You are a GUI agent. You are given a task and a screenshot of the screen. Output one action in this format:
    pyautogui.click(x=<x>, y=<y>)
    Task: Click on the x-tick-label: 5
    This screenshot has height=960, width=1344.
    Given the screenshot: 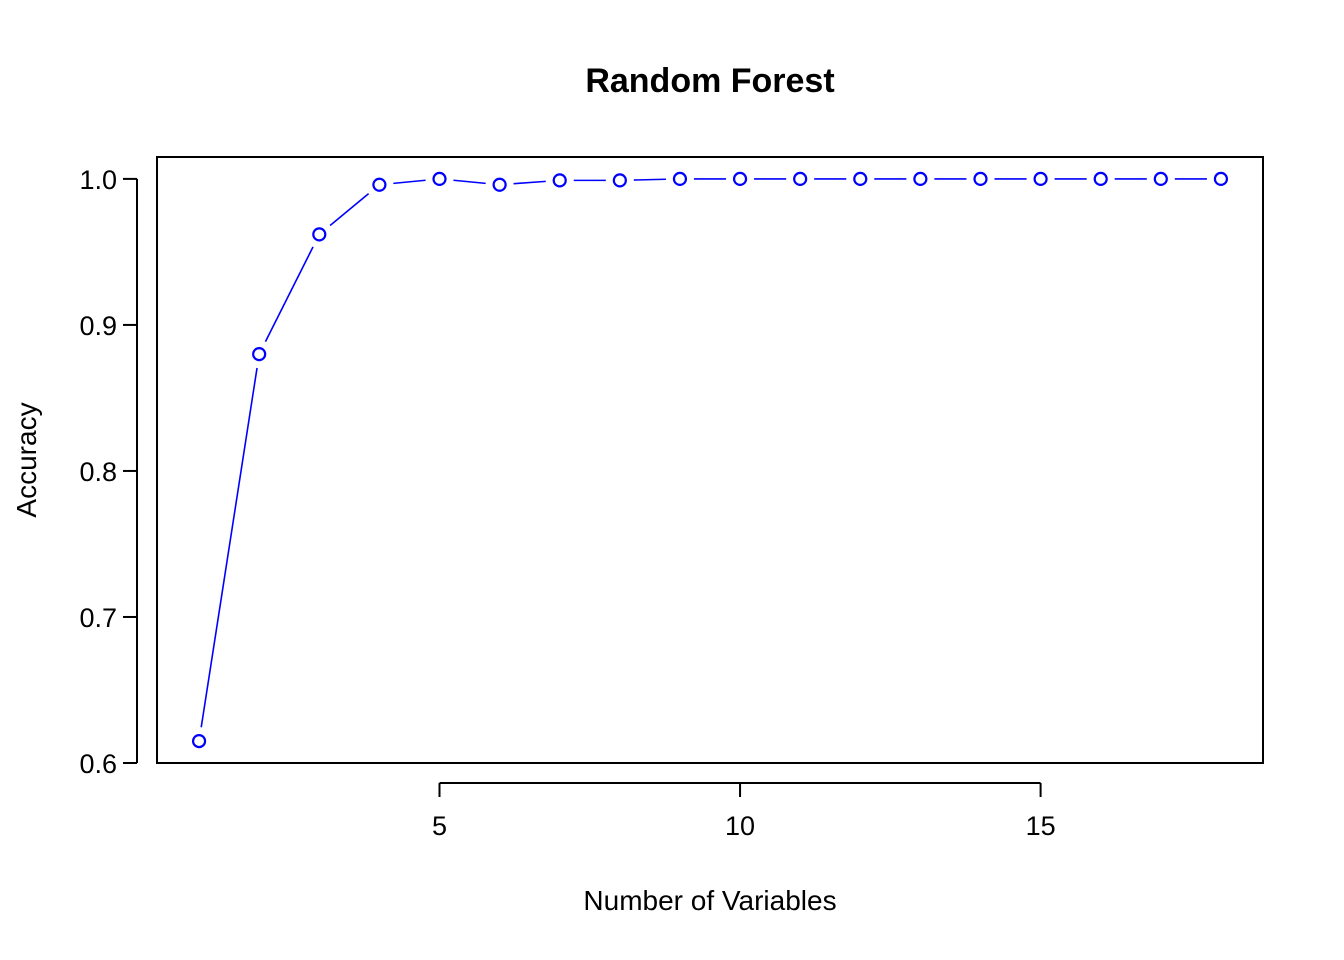 What is the action you would take?
    pyautogui.click(x=439, y=826)
    